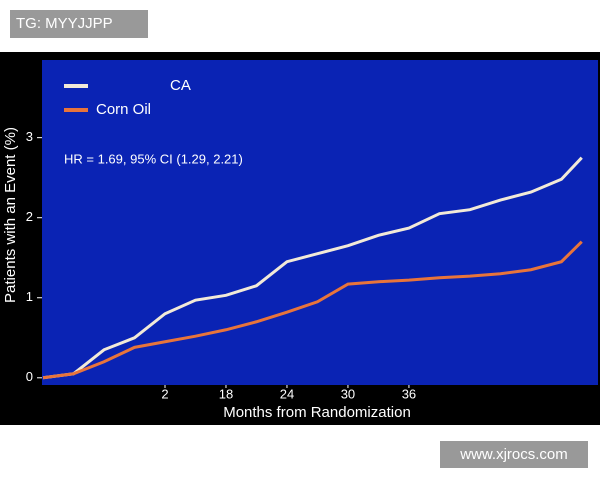  What do you see at coordinates (29, 296) in the screenshot?
I see `y-tick-label: 1` at bounding box center [29, 296].